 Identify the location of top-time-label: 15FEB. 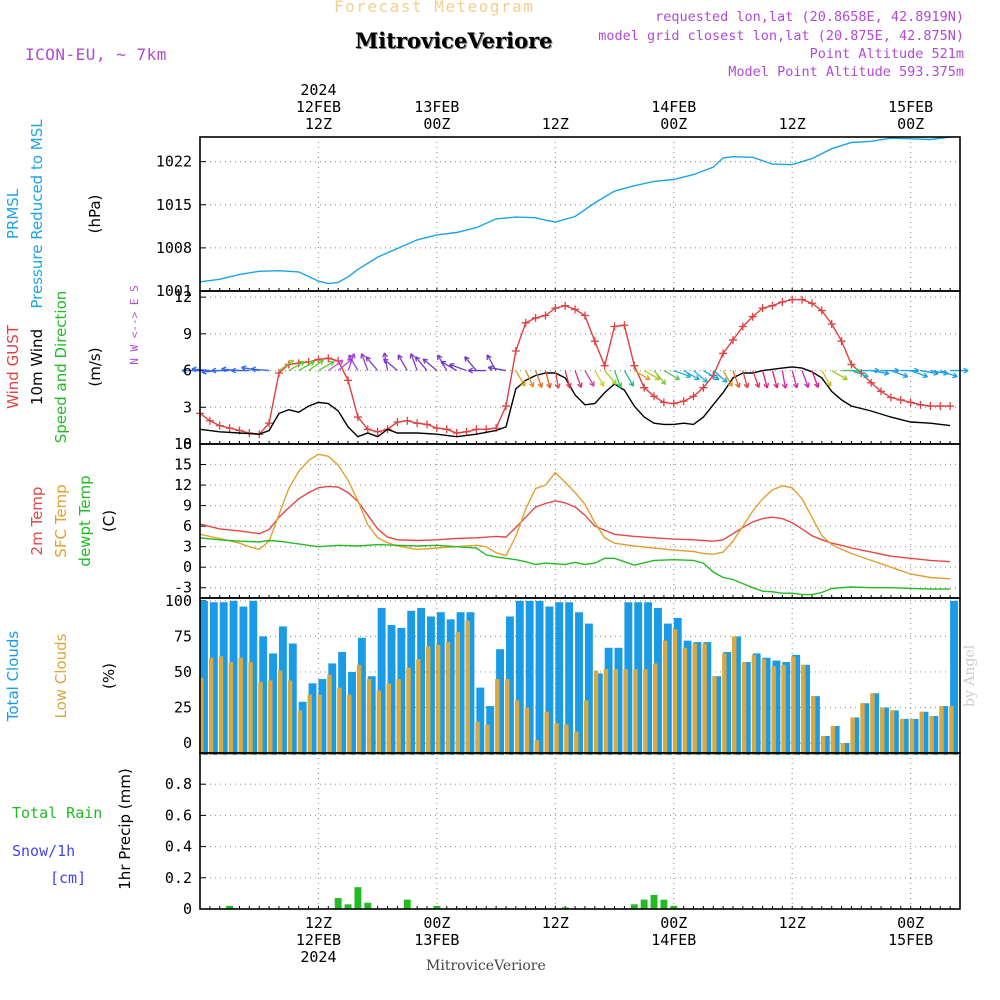
(910, 107).